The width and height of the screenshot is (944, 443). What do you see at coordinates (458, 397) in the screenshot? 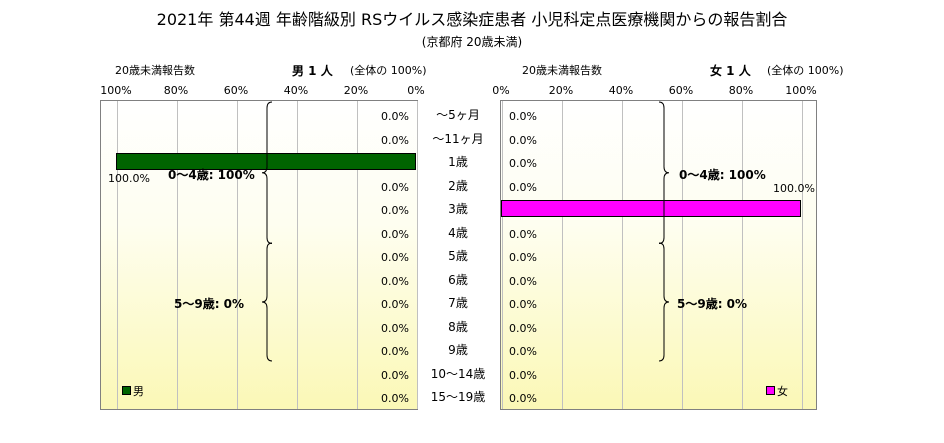
I see `age-category-label: 15～19歳` at bounding box center [458, 397].